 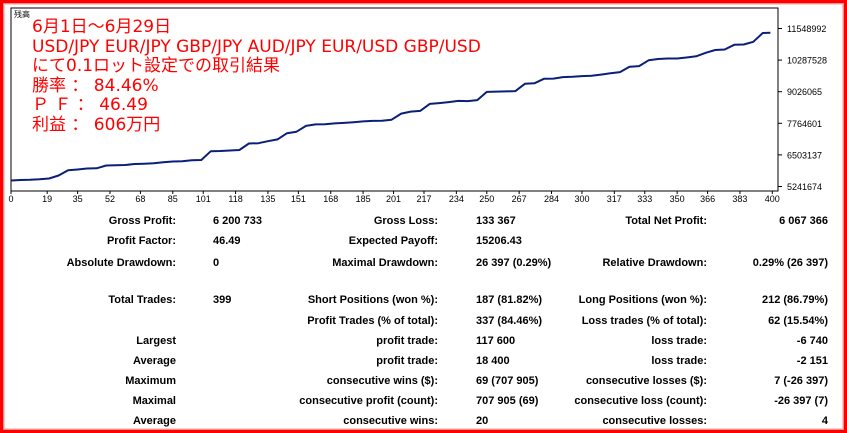 What do you see at coordinates (803, 221) in the screenshot?
I see `total-net-profit-value: 6 067 366` at bounding box center [803, 221].